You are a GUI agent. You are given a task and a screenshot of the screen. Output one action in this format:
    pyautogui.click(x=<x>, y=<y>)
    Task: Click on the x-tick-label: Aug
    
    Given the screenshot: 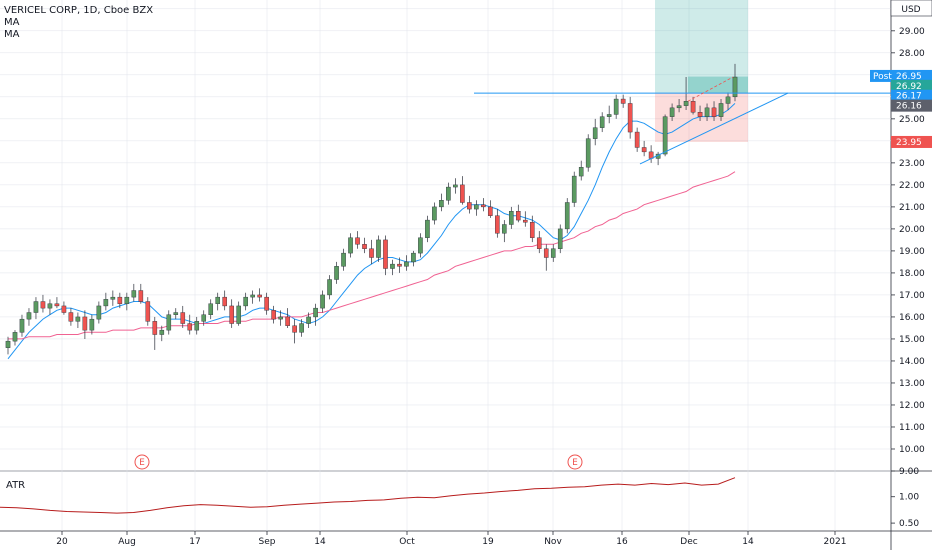 What is the action you would take?
    pyautogui.click(x=127, y=542)
    